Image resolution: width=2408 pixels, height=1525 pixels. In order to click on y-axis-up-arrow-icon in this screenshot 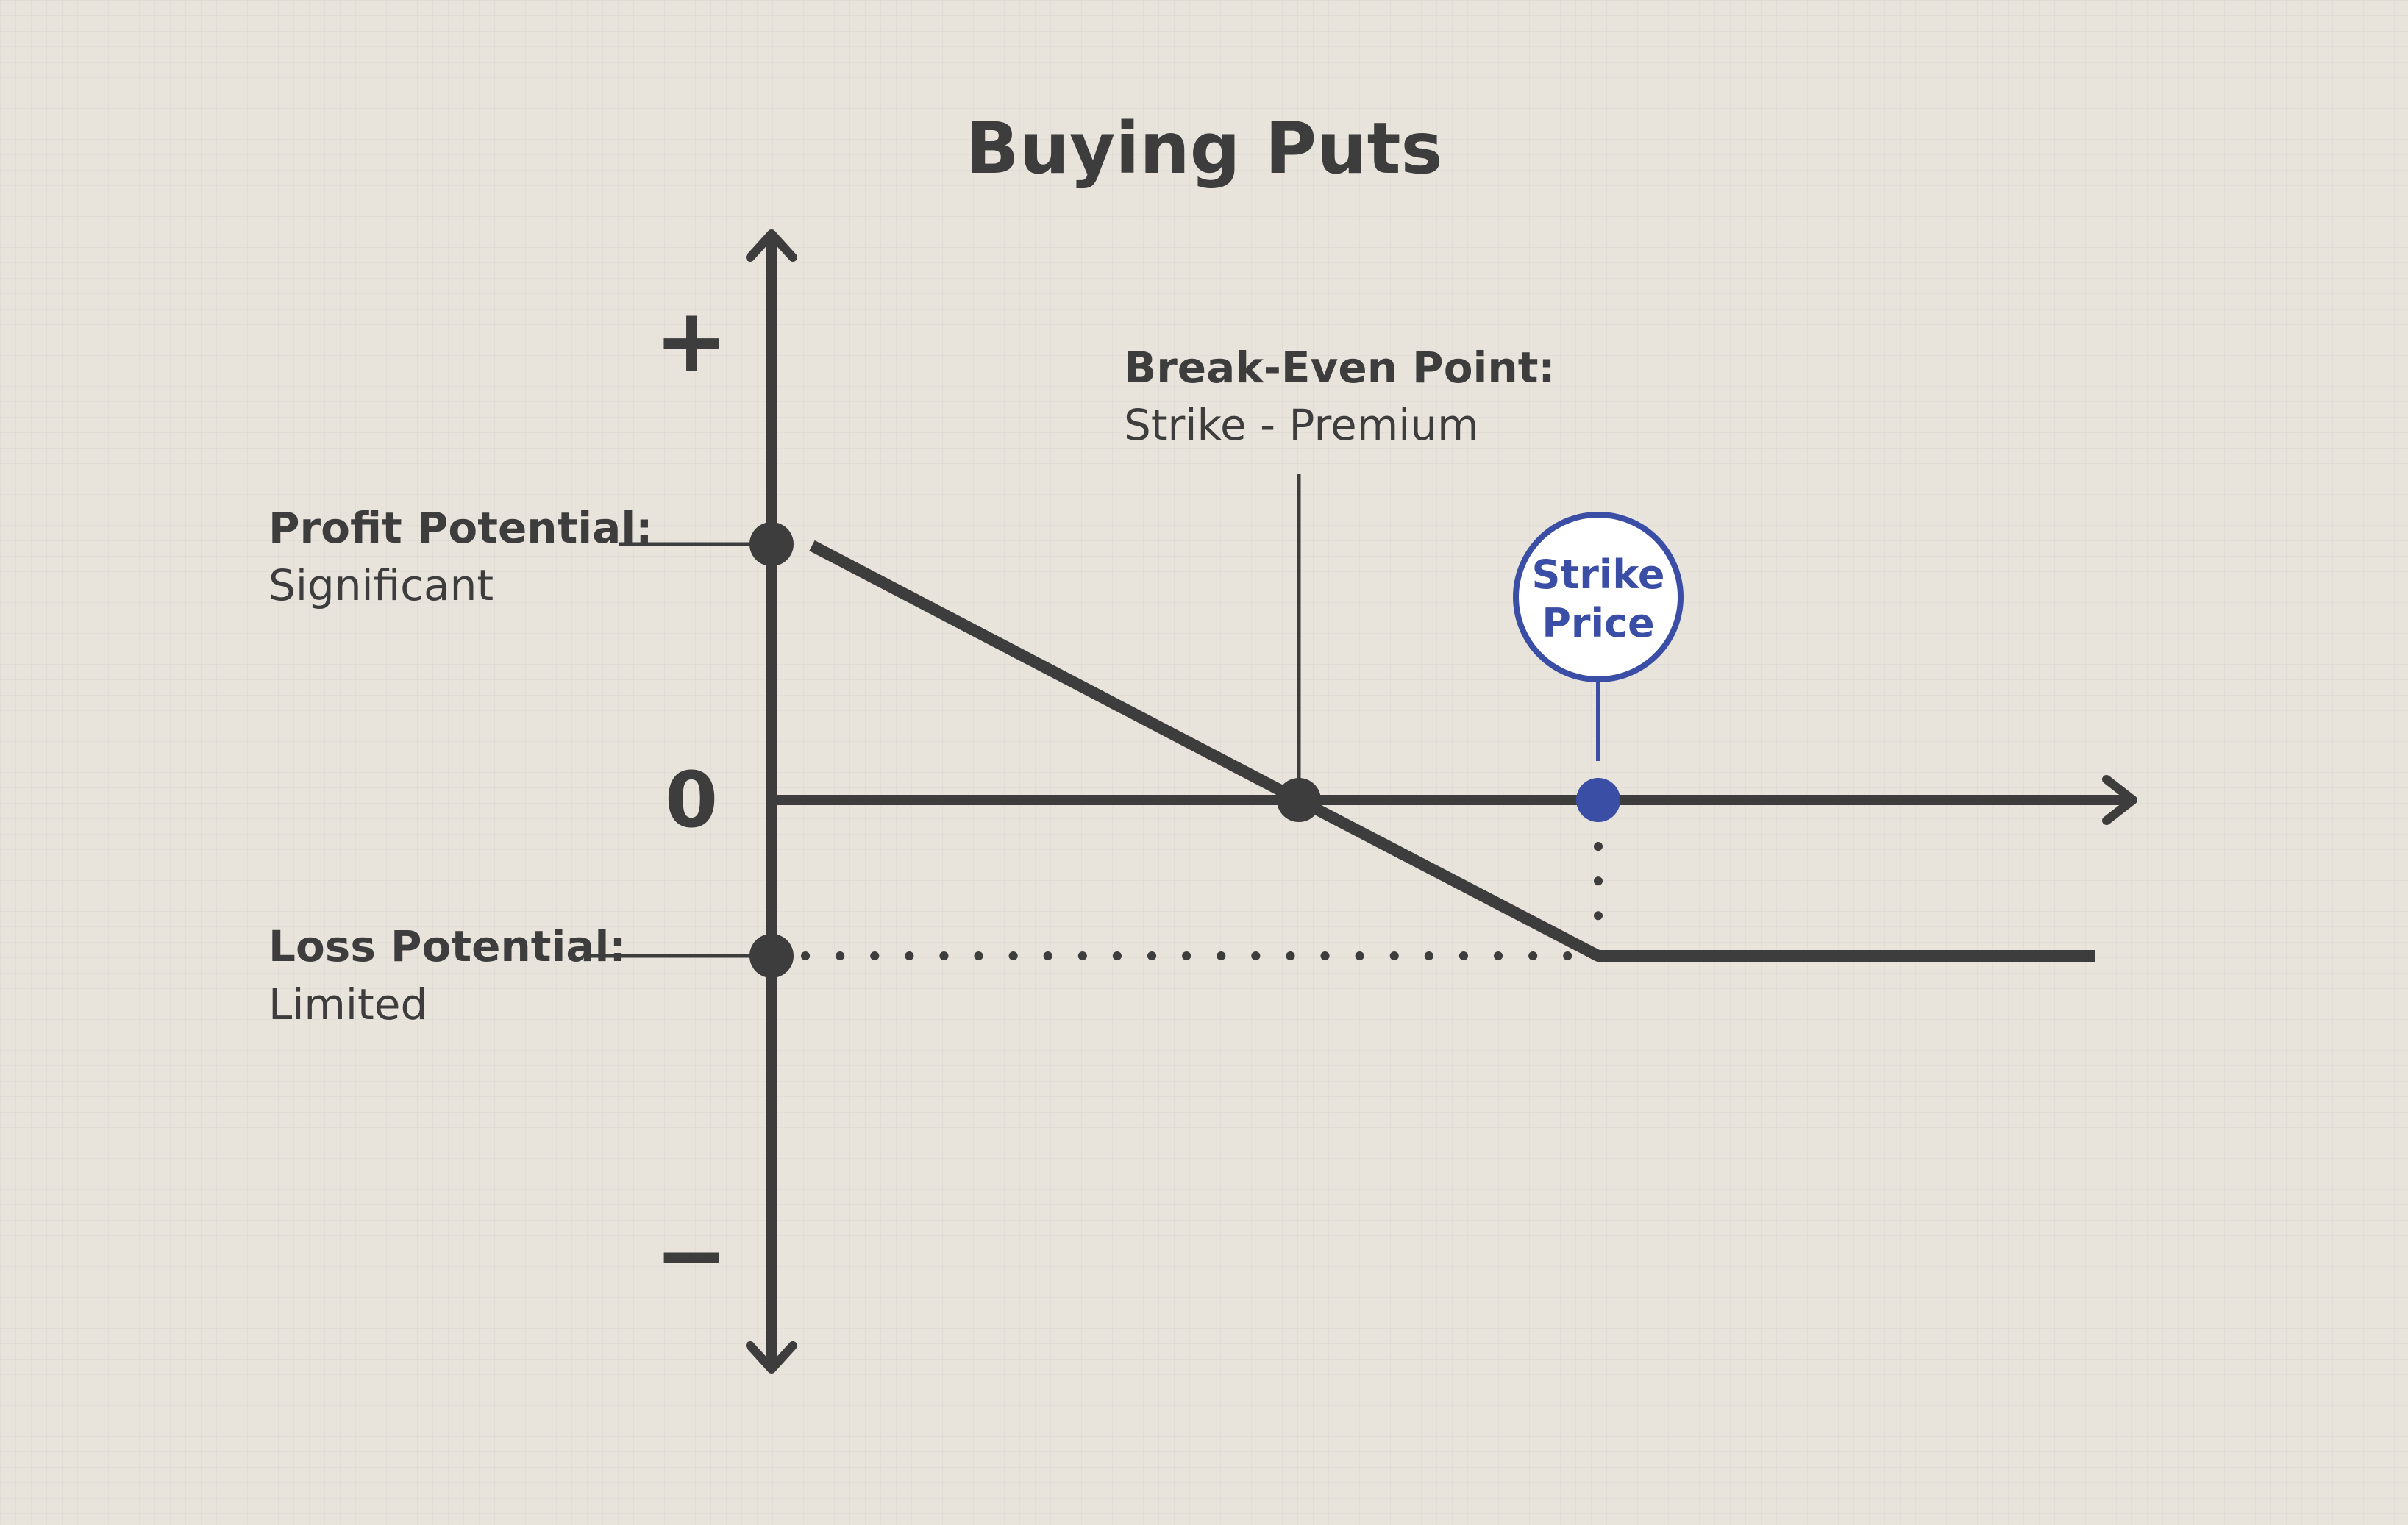, I will do `click(771, 246)`.